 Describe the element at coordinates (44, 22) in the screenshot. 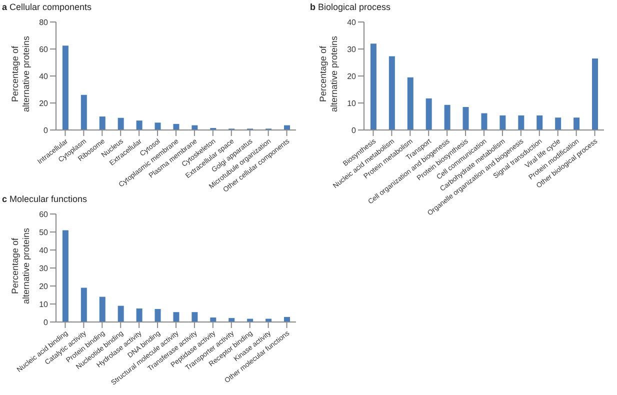

I see `y-tick-label: 80` at that location.